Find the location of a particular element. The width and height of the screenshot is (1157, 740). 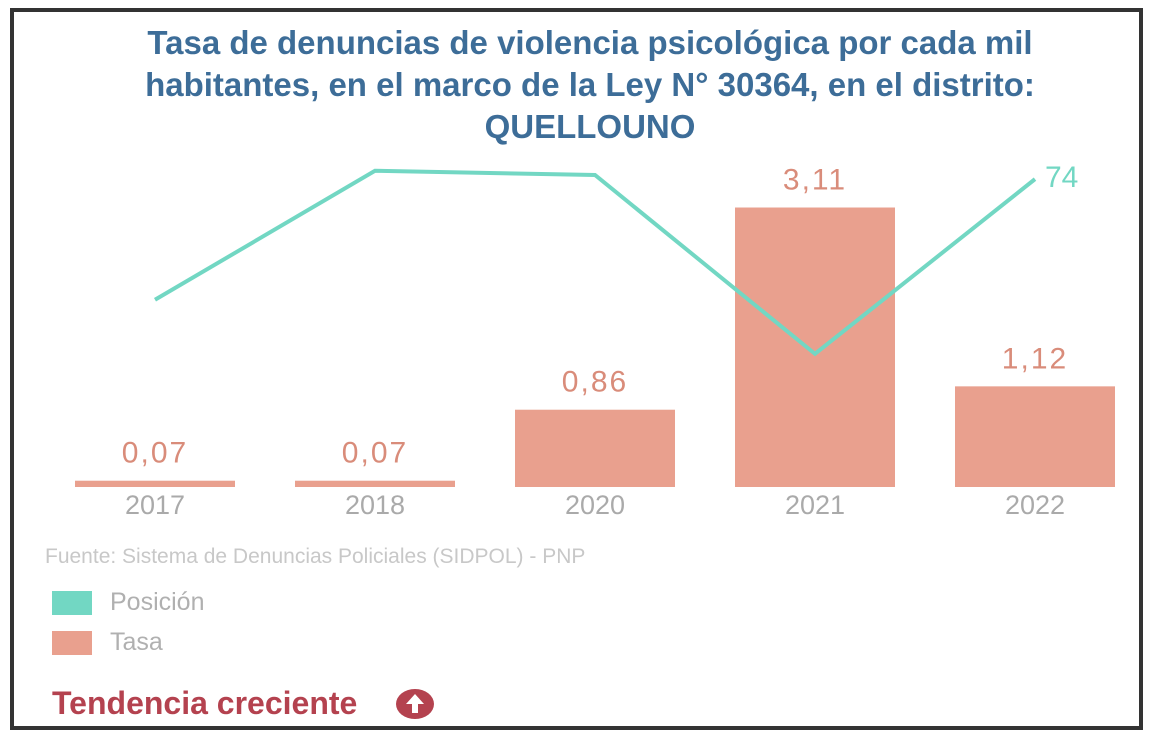

trend-icon is located at coordinates (415, 703).